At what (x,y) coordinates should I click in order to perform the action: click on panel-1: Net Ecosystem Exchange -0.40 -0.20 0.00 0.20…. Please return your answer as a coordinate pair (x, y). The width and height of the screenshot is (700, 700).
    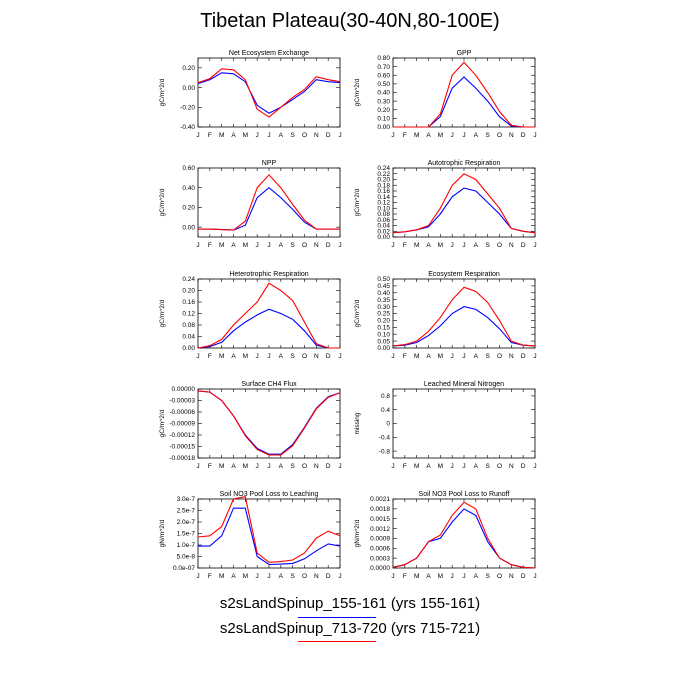
    Looking at the image, I should click on (250, 94).